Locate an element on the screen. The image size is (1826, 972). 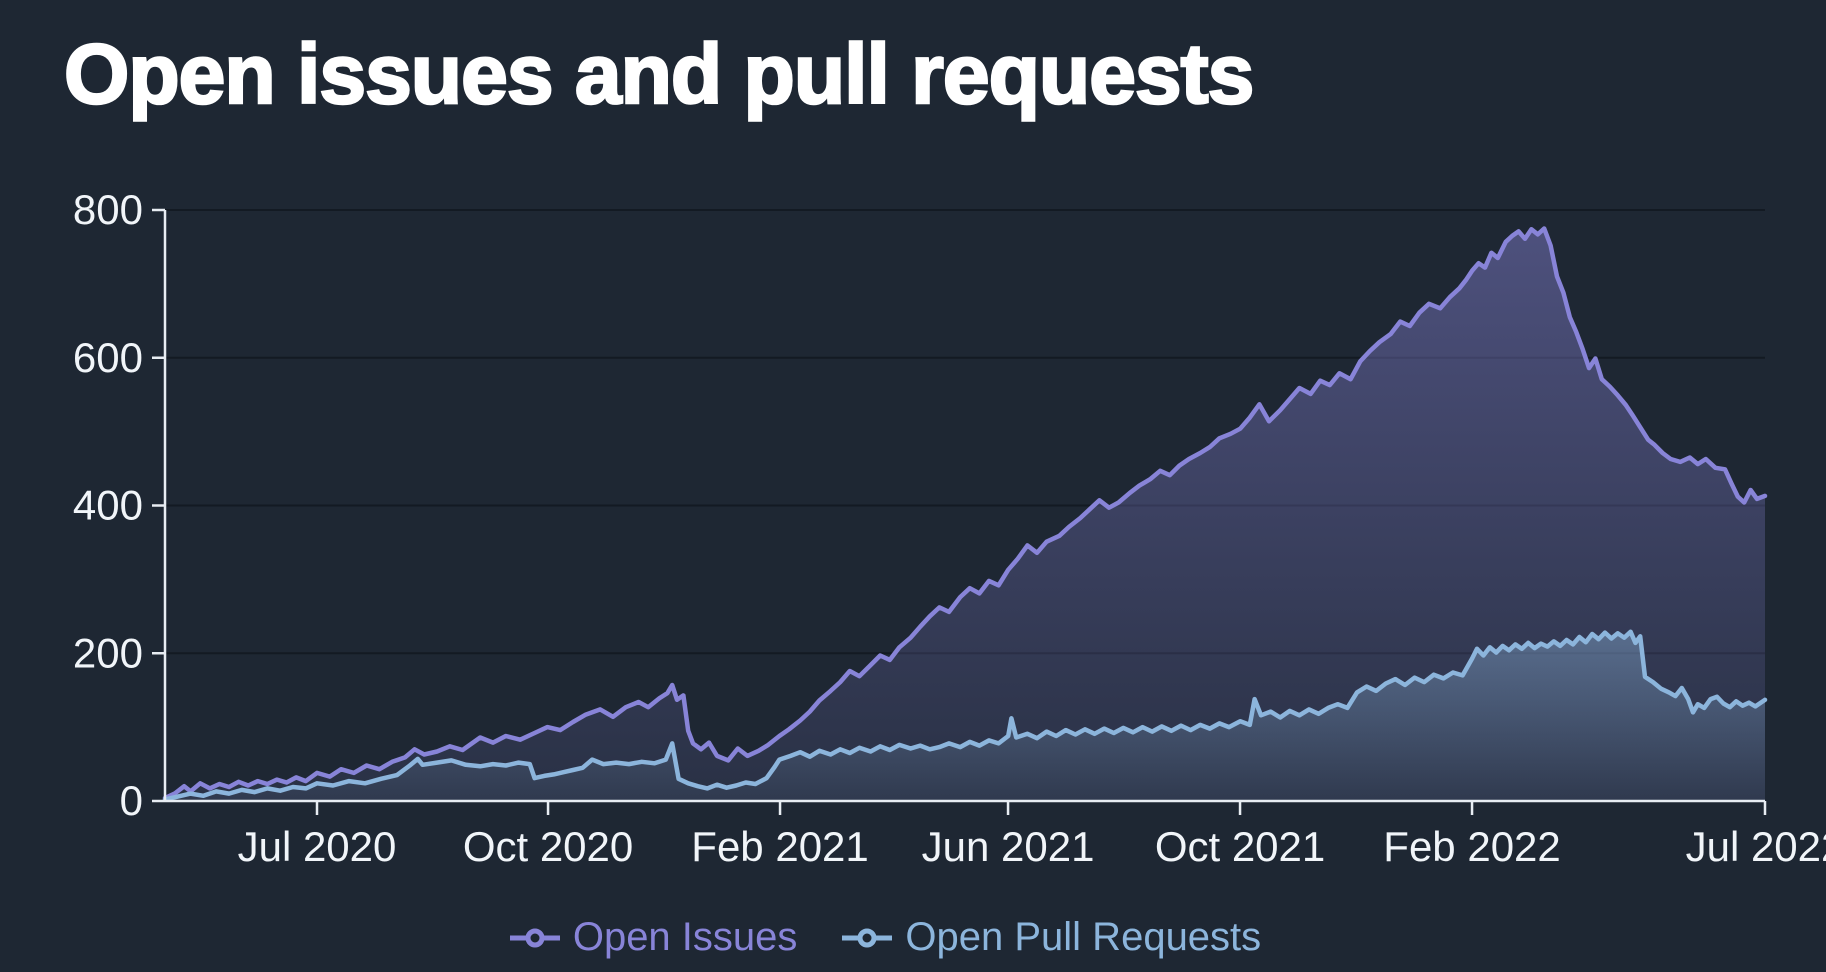
x-axis-tick-label: Jun 2021 is located at coordinates (1008, 846).